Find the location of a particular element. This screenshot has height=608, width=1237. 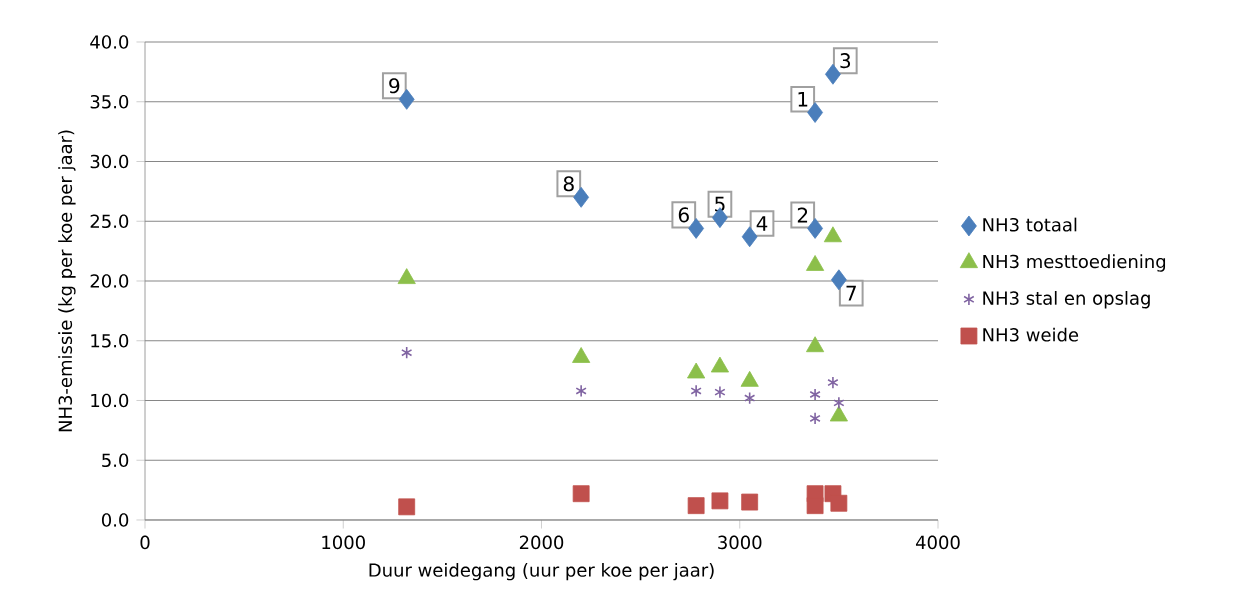

legend-label: NH3 weide is located at coordinates (1031, 334).